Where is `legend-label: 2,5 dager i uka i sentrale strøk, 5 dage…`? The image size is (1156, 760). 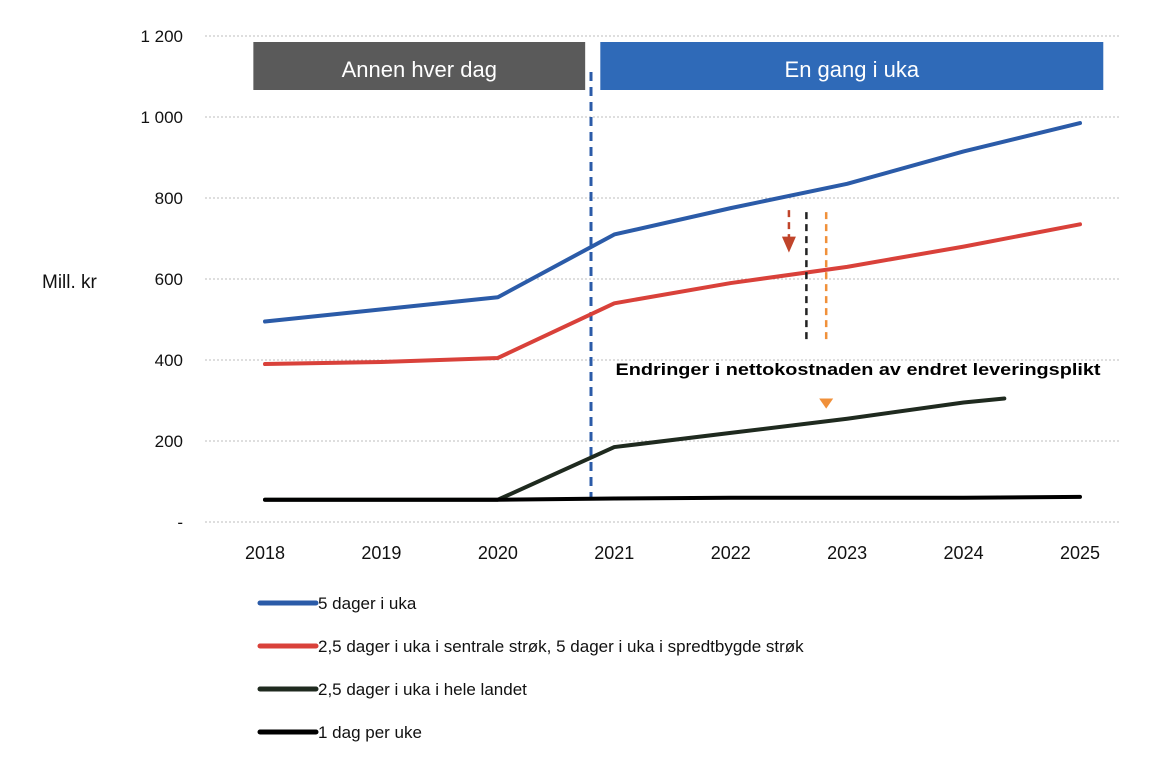 legend-label: 2,5 dager i uka i sentrale strøk, 5 dage… is located at coordinates (561, 646).